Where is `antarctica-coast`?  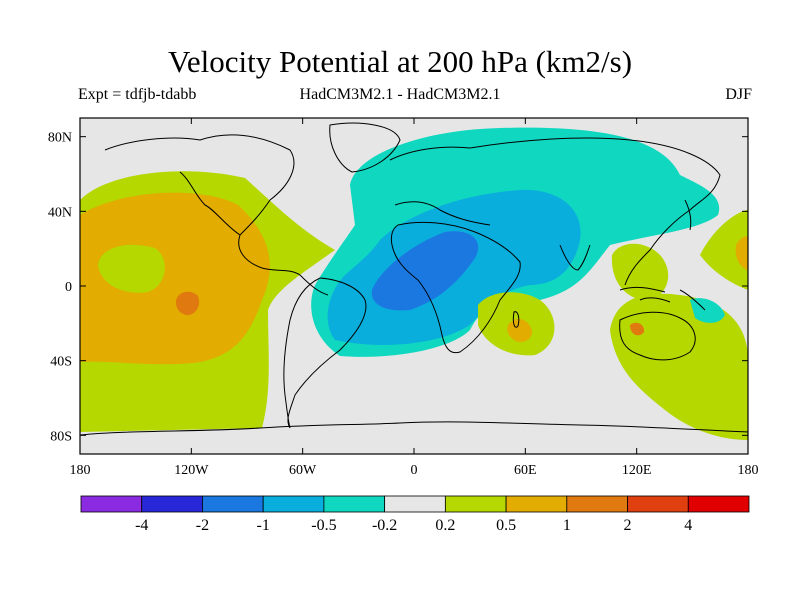
antarctica-coast is located at coordinates (414, 428).